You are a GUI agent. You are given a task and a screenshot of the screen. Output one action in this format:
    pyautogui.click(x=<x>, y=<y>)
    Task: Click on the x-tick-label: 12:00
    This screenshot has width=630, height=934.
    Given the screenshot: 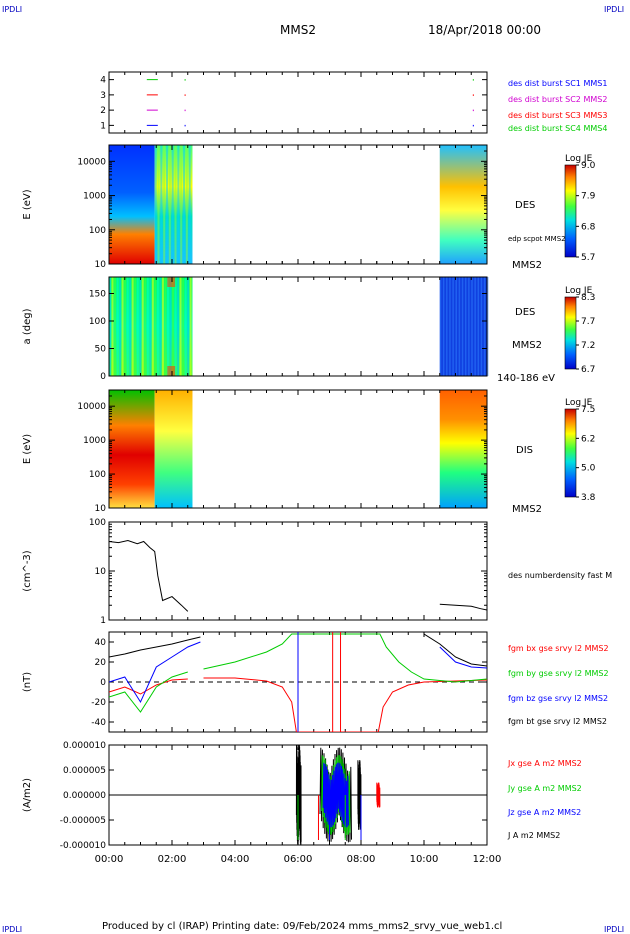 What is the action you would take?
    pyautogui.click(x=487, y=859)
    